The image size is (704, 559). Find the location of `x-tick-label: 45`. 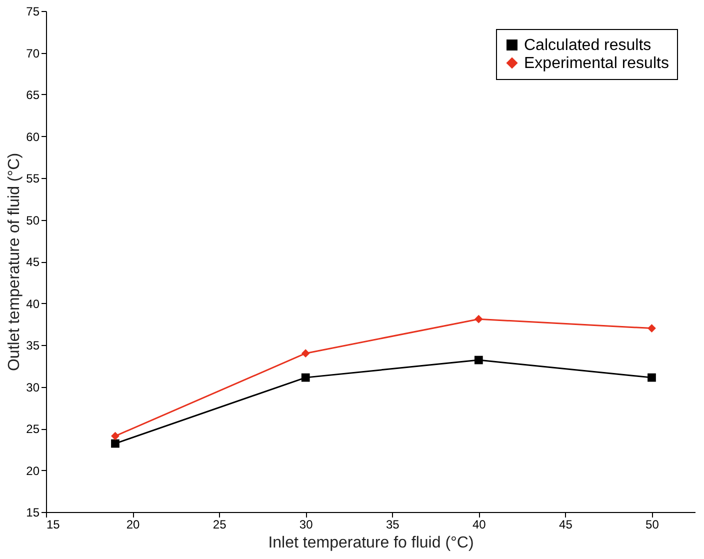

x-tick-label: 45 is located at coordinates (566, 525).